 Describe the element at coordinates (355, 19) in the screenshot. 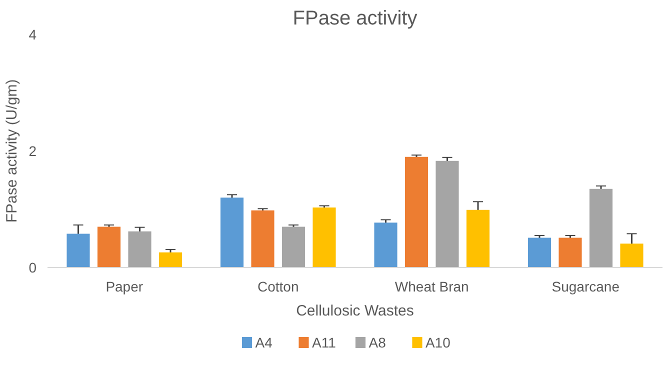

I see `chart-title: FPase activity` at that location.